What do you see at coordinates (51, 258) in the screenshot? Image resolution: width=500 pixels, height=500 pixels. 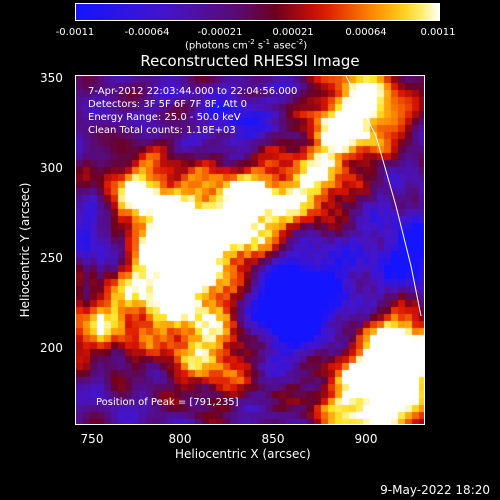 I see `y-tick-label: 250` at bounding box center [51, 258].